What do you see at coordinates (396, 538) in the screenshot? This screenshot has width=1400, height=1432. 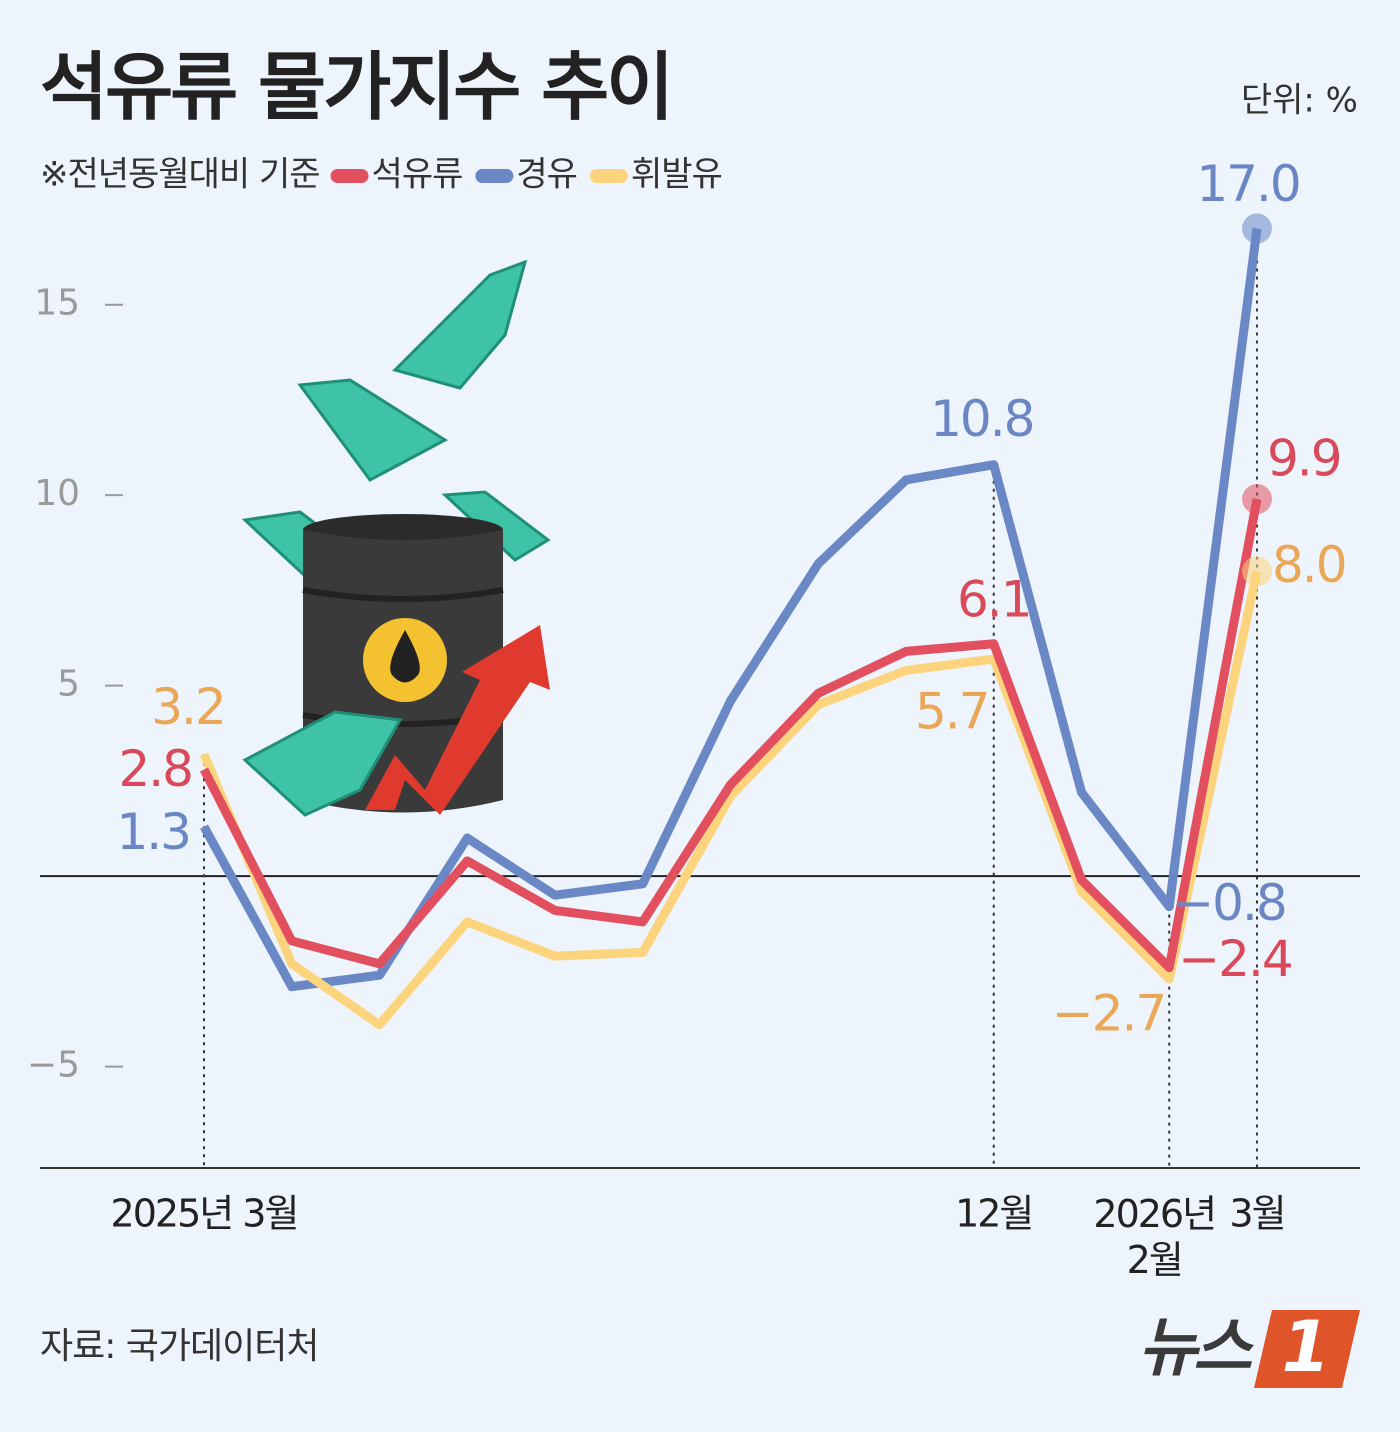 I see `illustration` at bounding box center [396, 538].